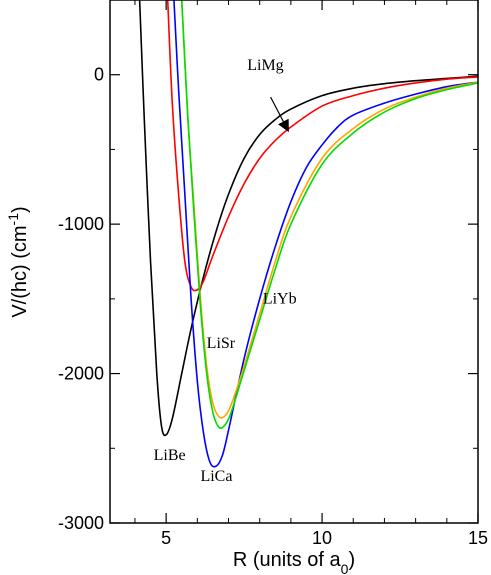  I want to click on y-tick-label: -3000, so click(81, 523).